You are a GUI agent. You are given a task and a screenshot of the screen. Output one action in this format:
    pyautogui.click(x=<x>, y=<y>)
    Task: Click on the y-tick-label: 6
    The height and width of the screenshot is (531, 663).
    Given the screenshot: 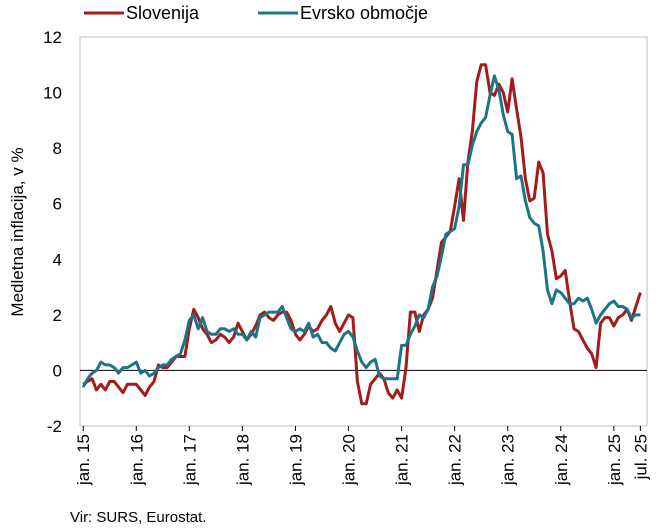 What is the action you would take?
    pyautogui.click(x=57, y=204)
    